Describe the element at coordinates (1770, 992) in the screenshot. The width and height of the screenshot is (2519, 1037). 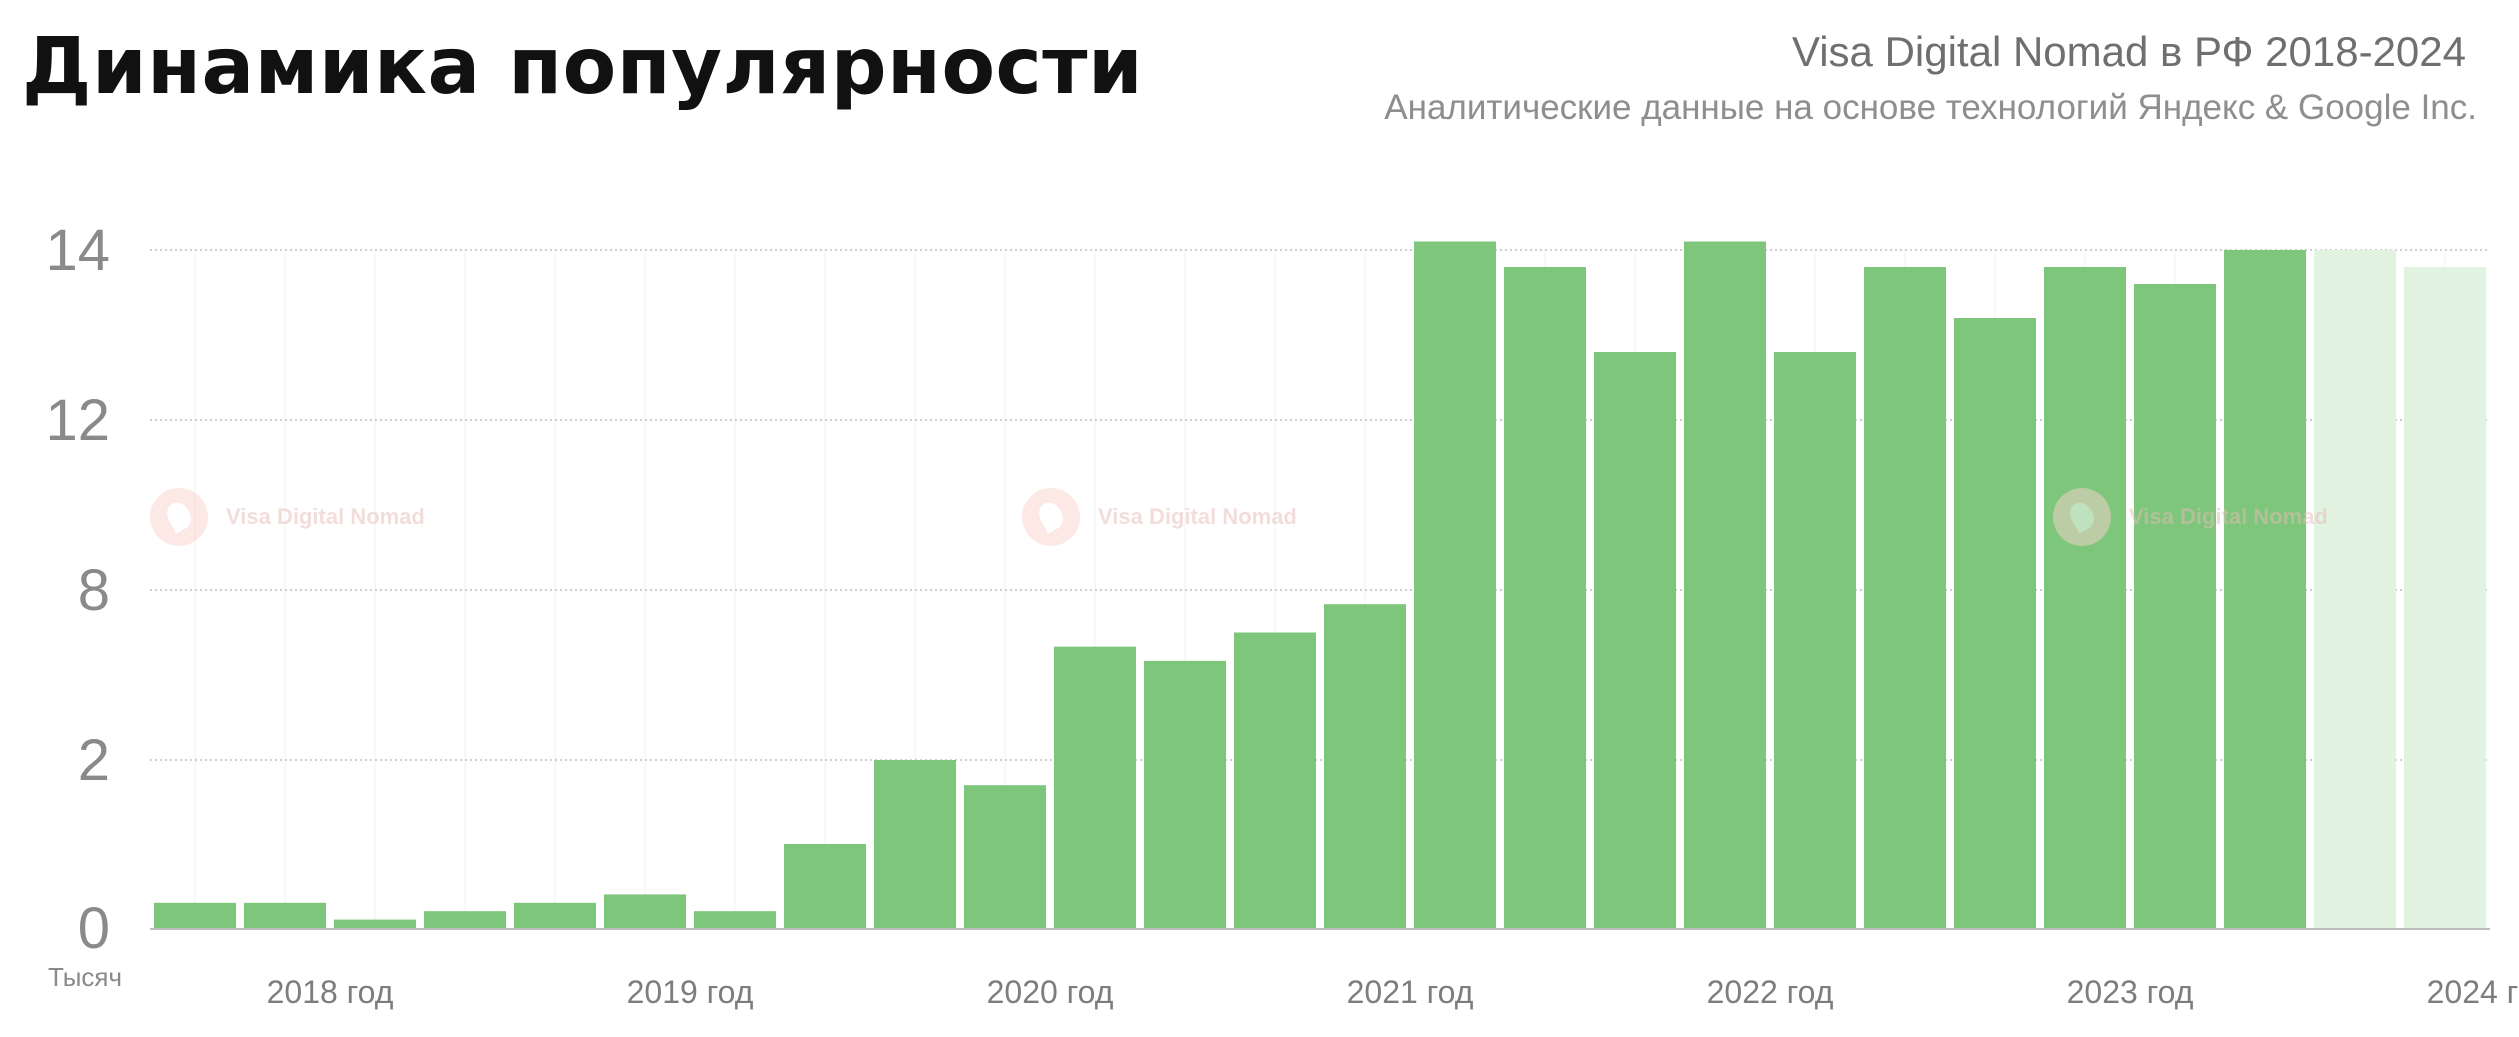
I see `x-year-label: 2022 год` at that location.